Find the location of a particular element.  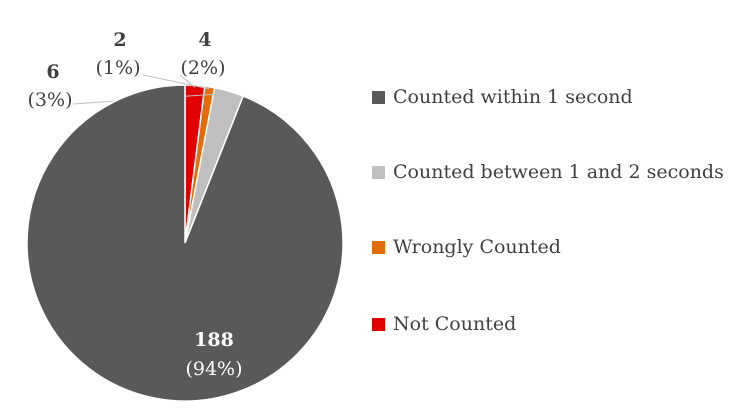

data-label-percent: (3%) is located at coordinates (50, 100).